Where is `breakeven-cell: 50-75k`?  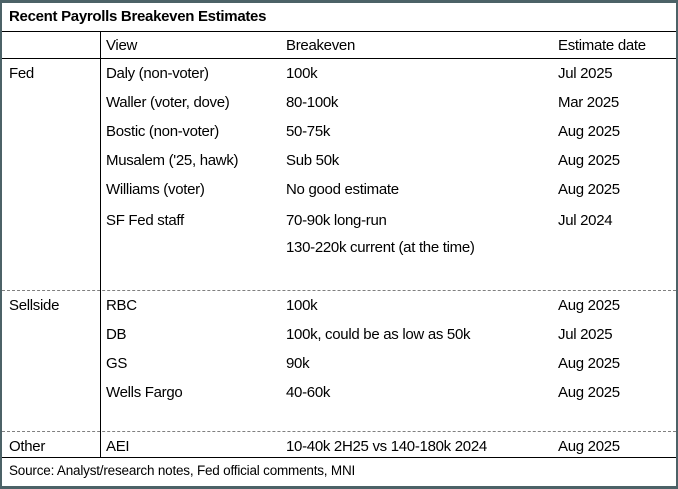 breakeven-cell: 50-75k is located at coordinates (308, 131).